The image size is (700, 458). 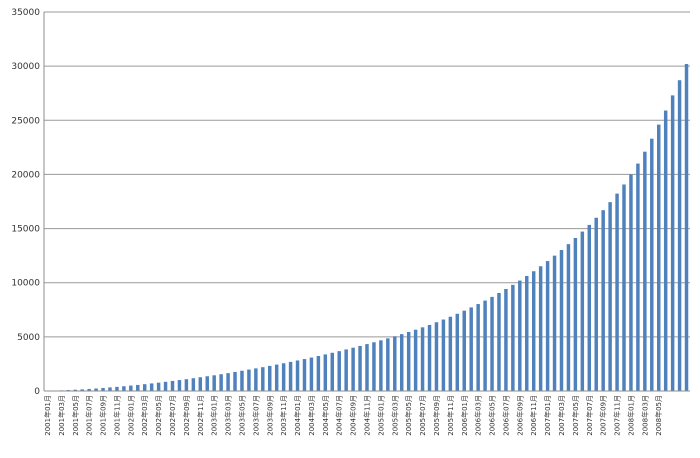 What do you see at coordinates (25, 121) in the screenshot?
I see `y-tick-label: 25000` at bounding box center [25, 121].